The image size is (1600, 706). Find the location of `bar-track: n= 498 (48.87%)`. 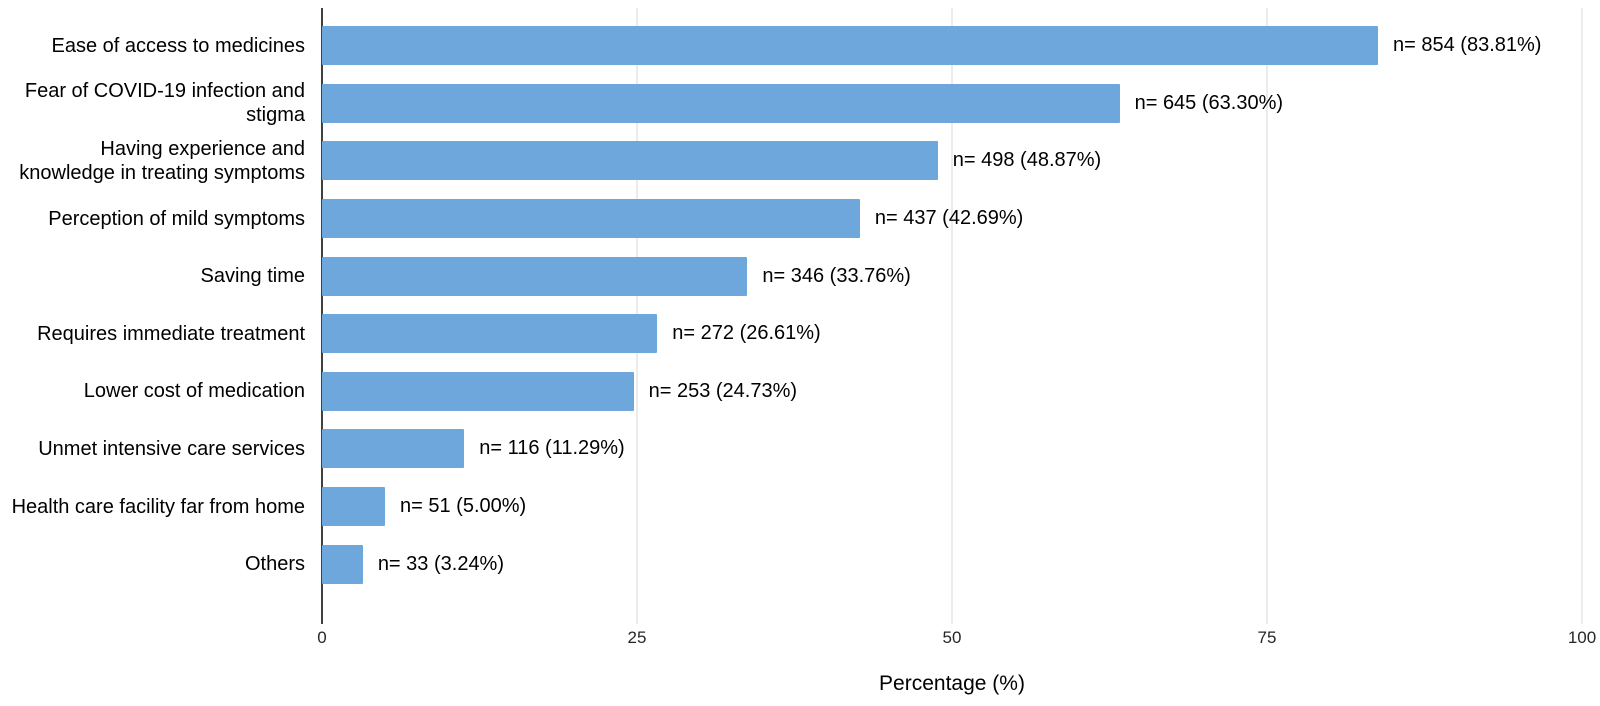

bar-track: n= 498 (48.87%) is located at coordinates (952, 161).